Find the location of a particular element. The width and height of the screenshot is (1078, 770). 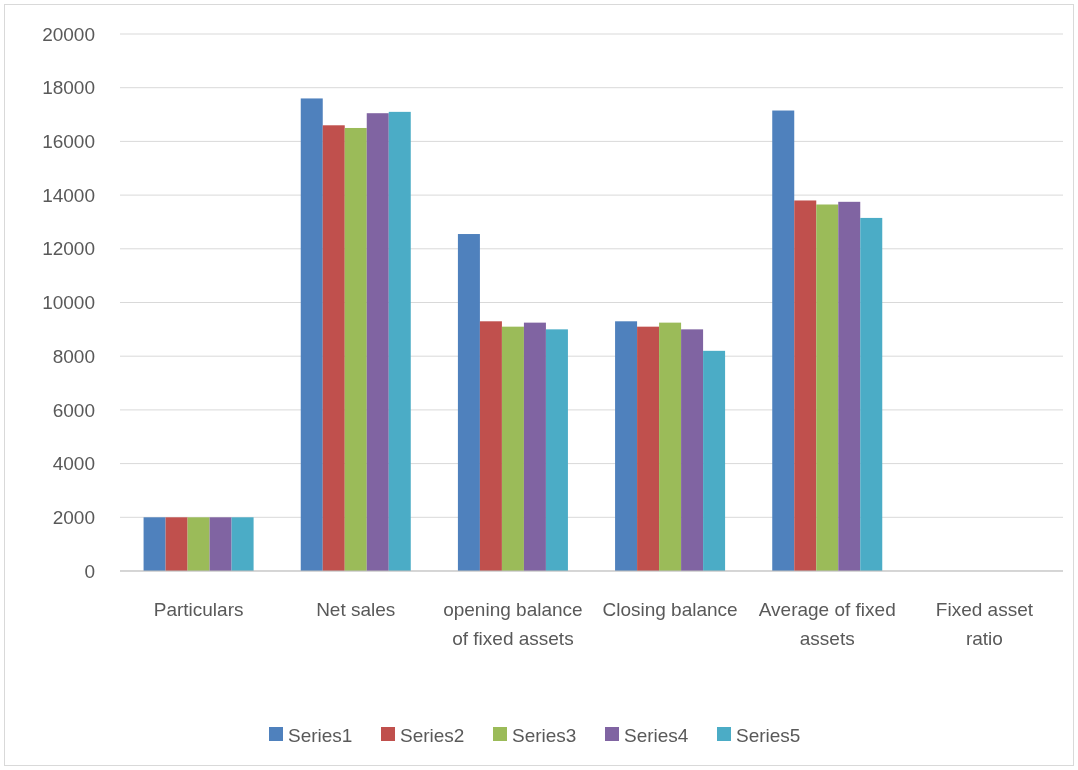

x-tick-label: Closing balance is located at coordinates (670, 609).